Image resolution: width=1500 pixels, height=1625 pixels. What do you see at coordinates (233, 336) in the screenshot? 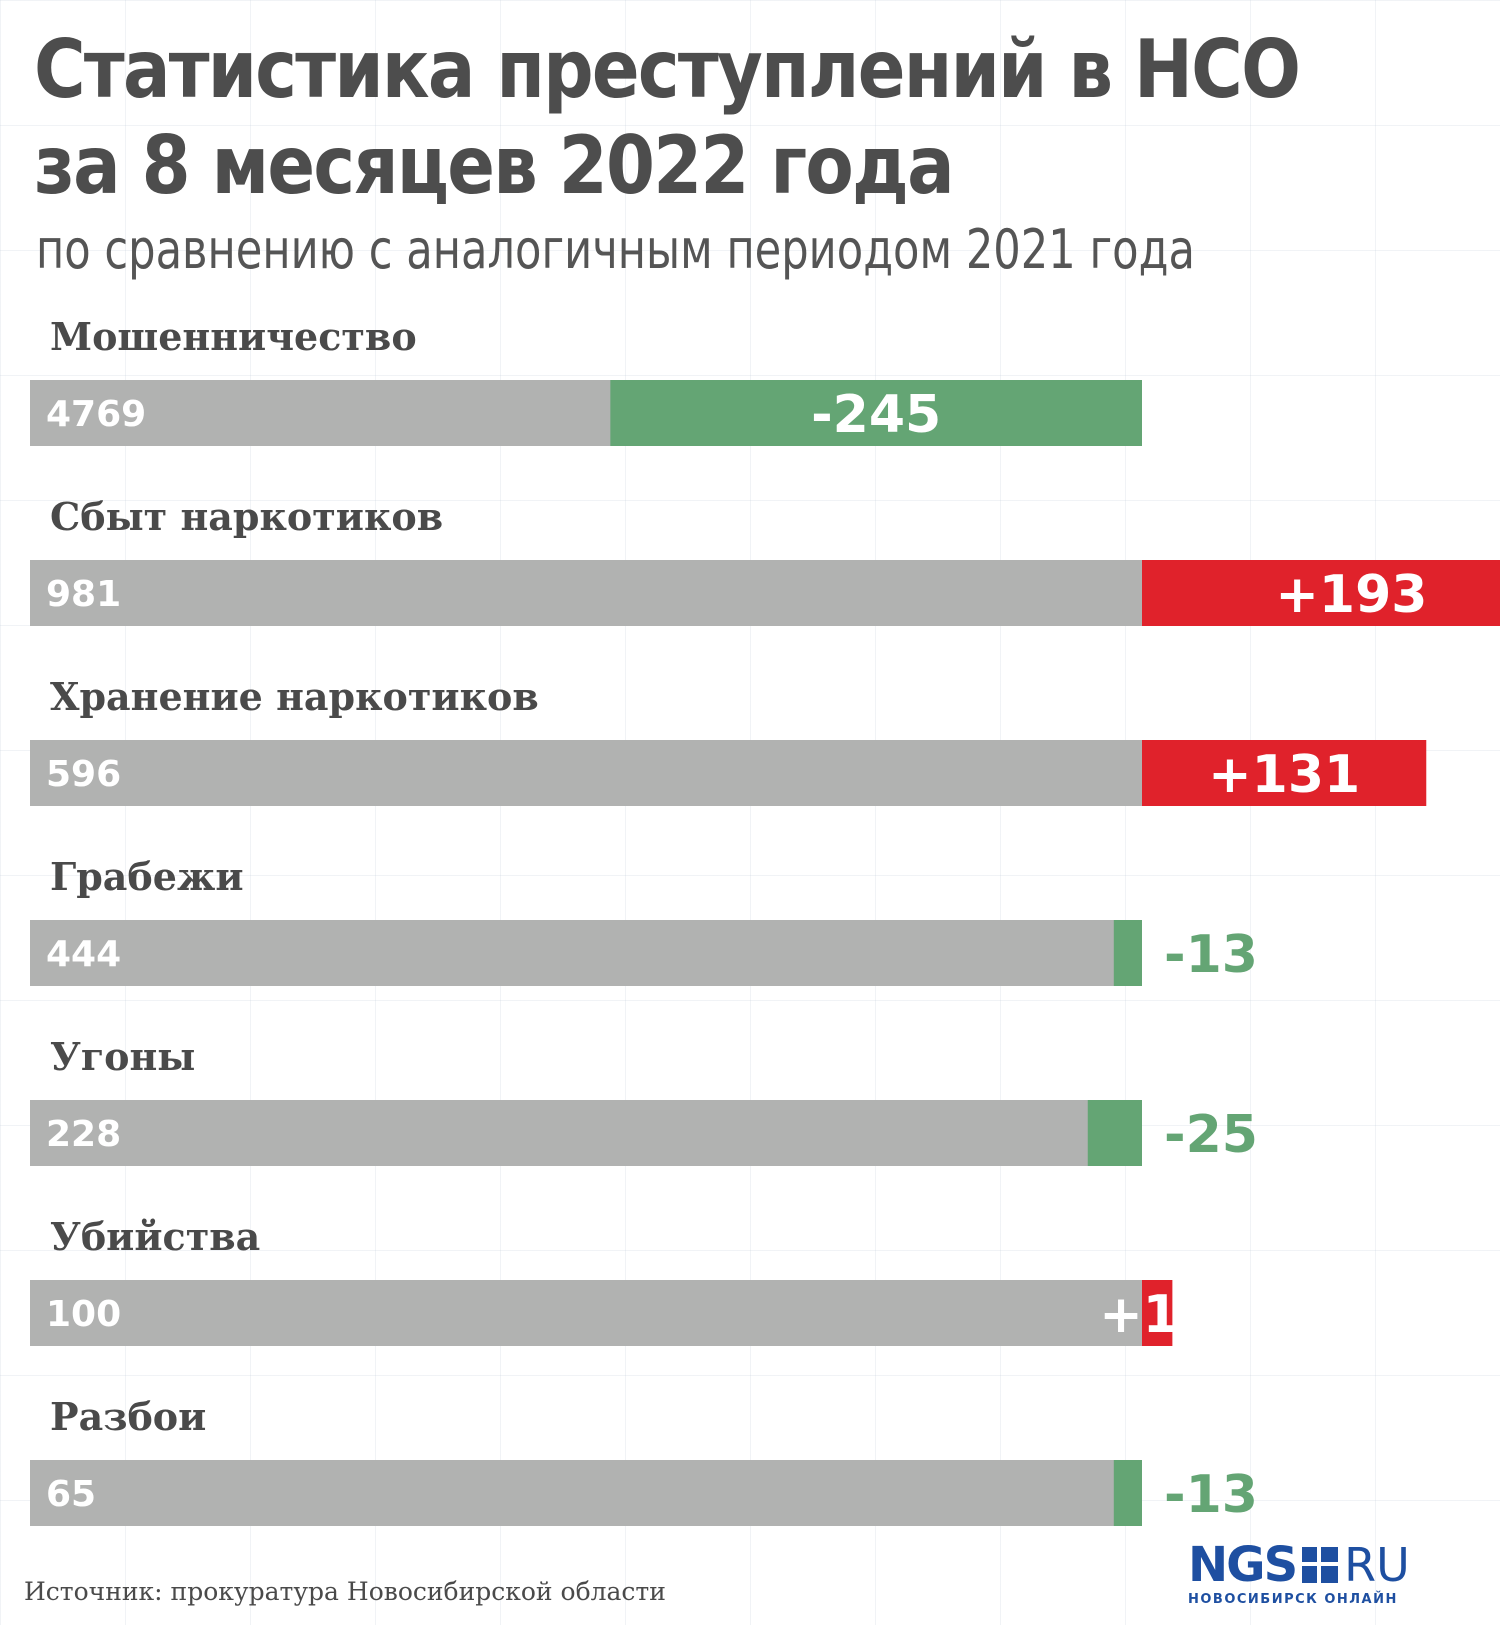
I see `category-label: Мошенничество` at bounding box center [233, 336].